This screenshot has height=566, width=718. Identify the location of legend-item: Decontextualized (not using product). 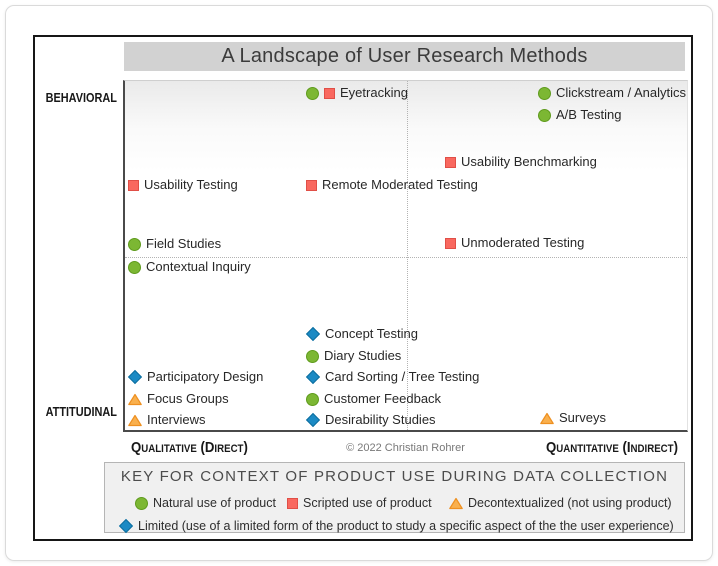
(560, 503).